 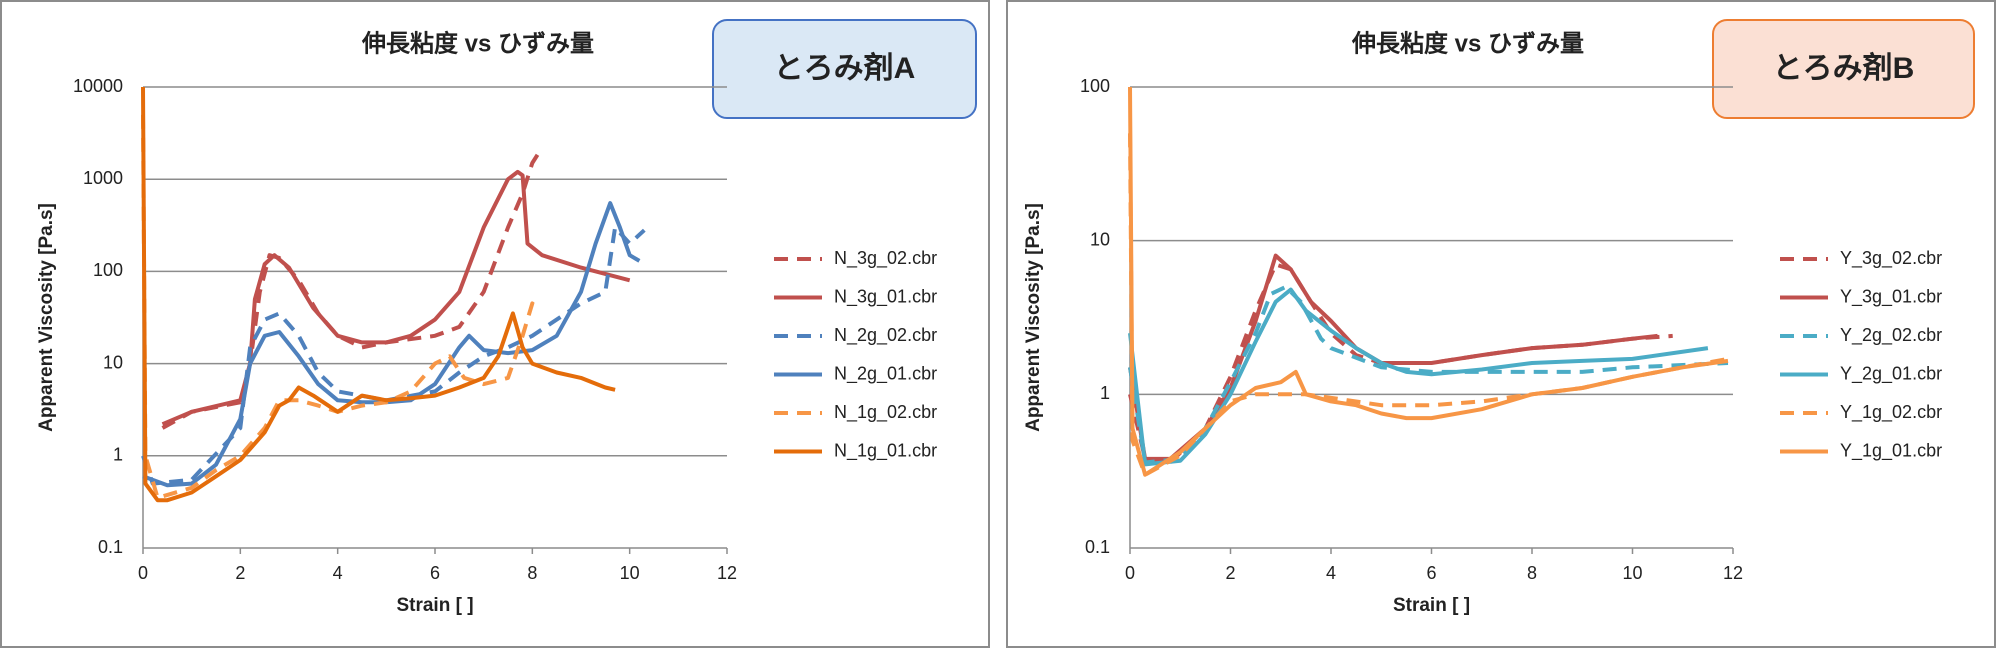 What do you see at coordinates (1891, 335) in the screenshot?
I see `legend-label: Y_2g_02.cbr` at bounding box center [1891, 335].